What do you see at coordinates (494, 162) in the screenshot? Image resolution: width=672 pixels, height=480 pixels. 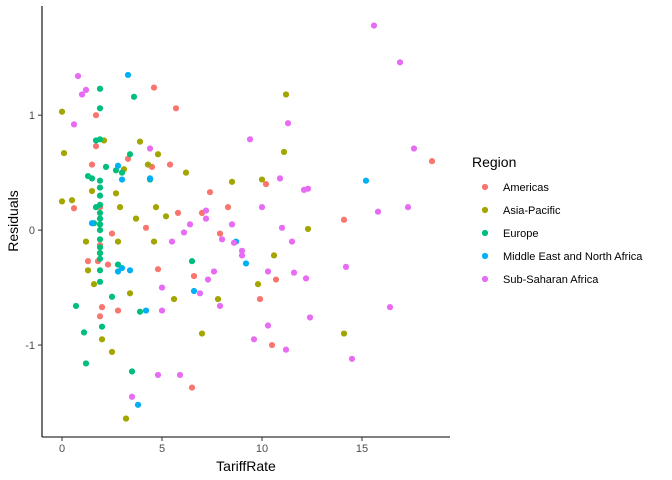 I see `legend-title: Region` at bounding box center [494, 162].